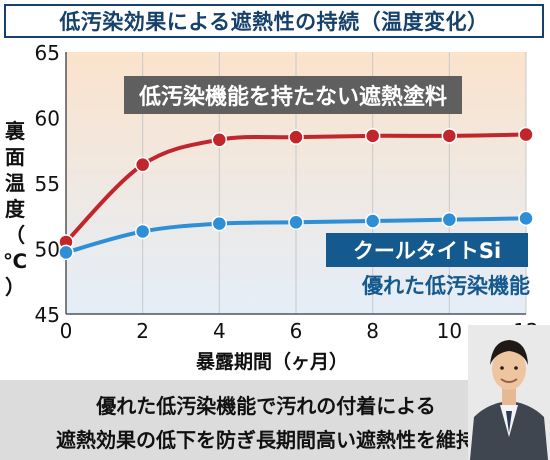 Image resolution: width=550 pixels, height=460 pixels. What do you see at coordinates (15, 157) in the screenshot?
I see `y-axis-label-char: 面` at bounding box center [15, 157].